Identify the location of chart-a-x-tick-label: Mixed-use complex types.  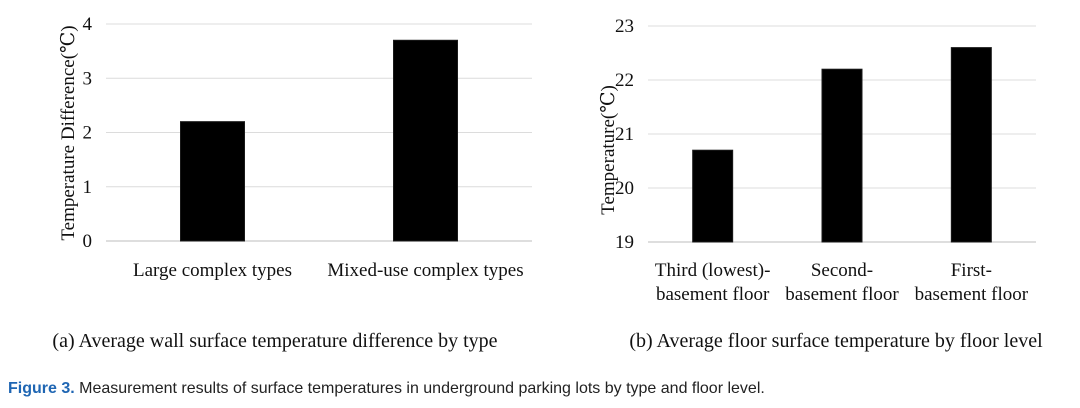
(425, 270).